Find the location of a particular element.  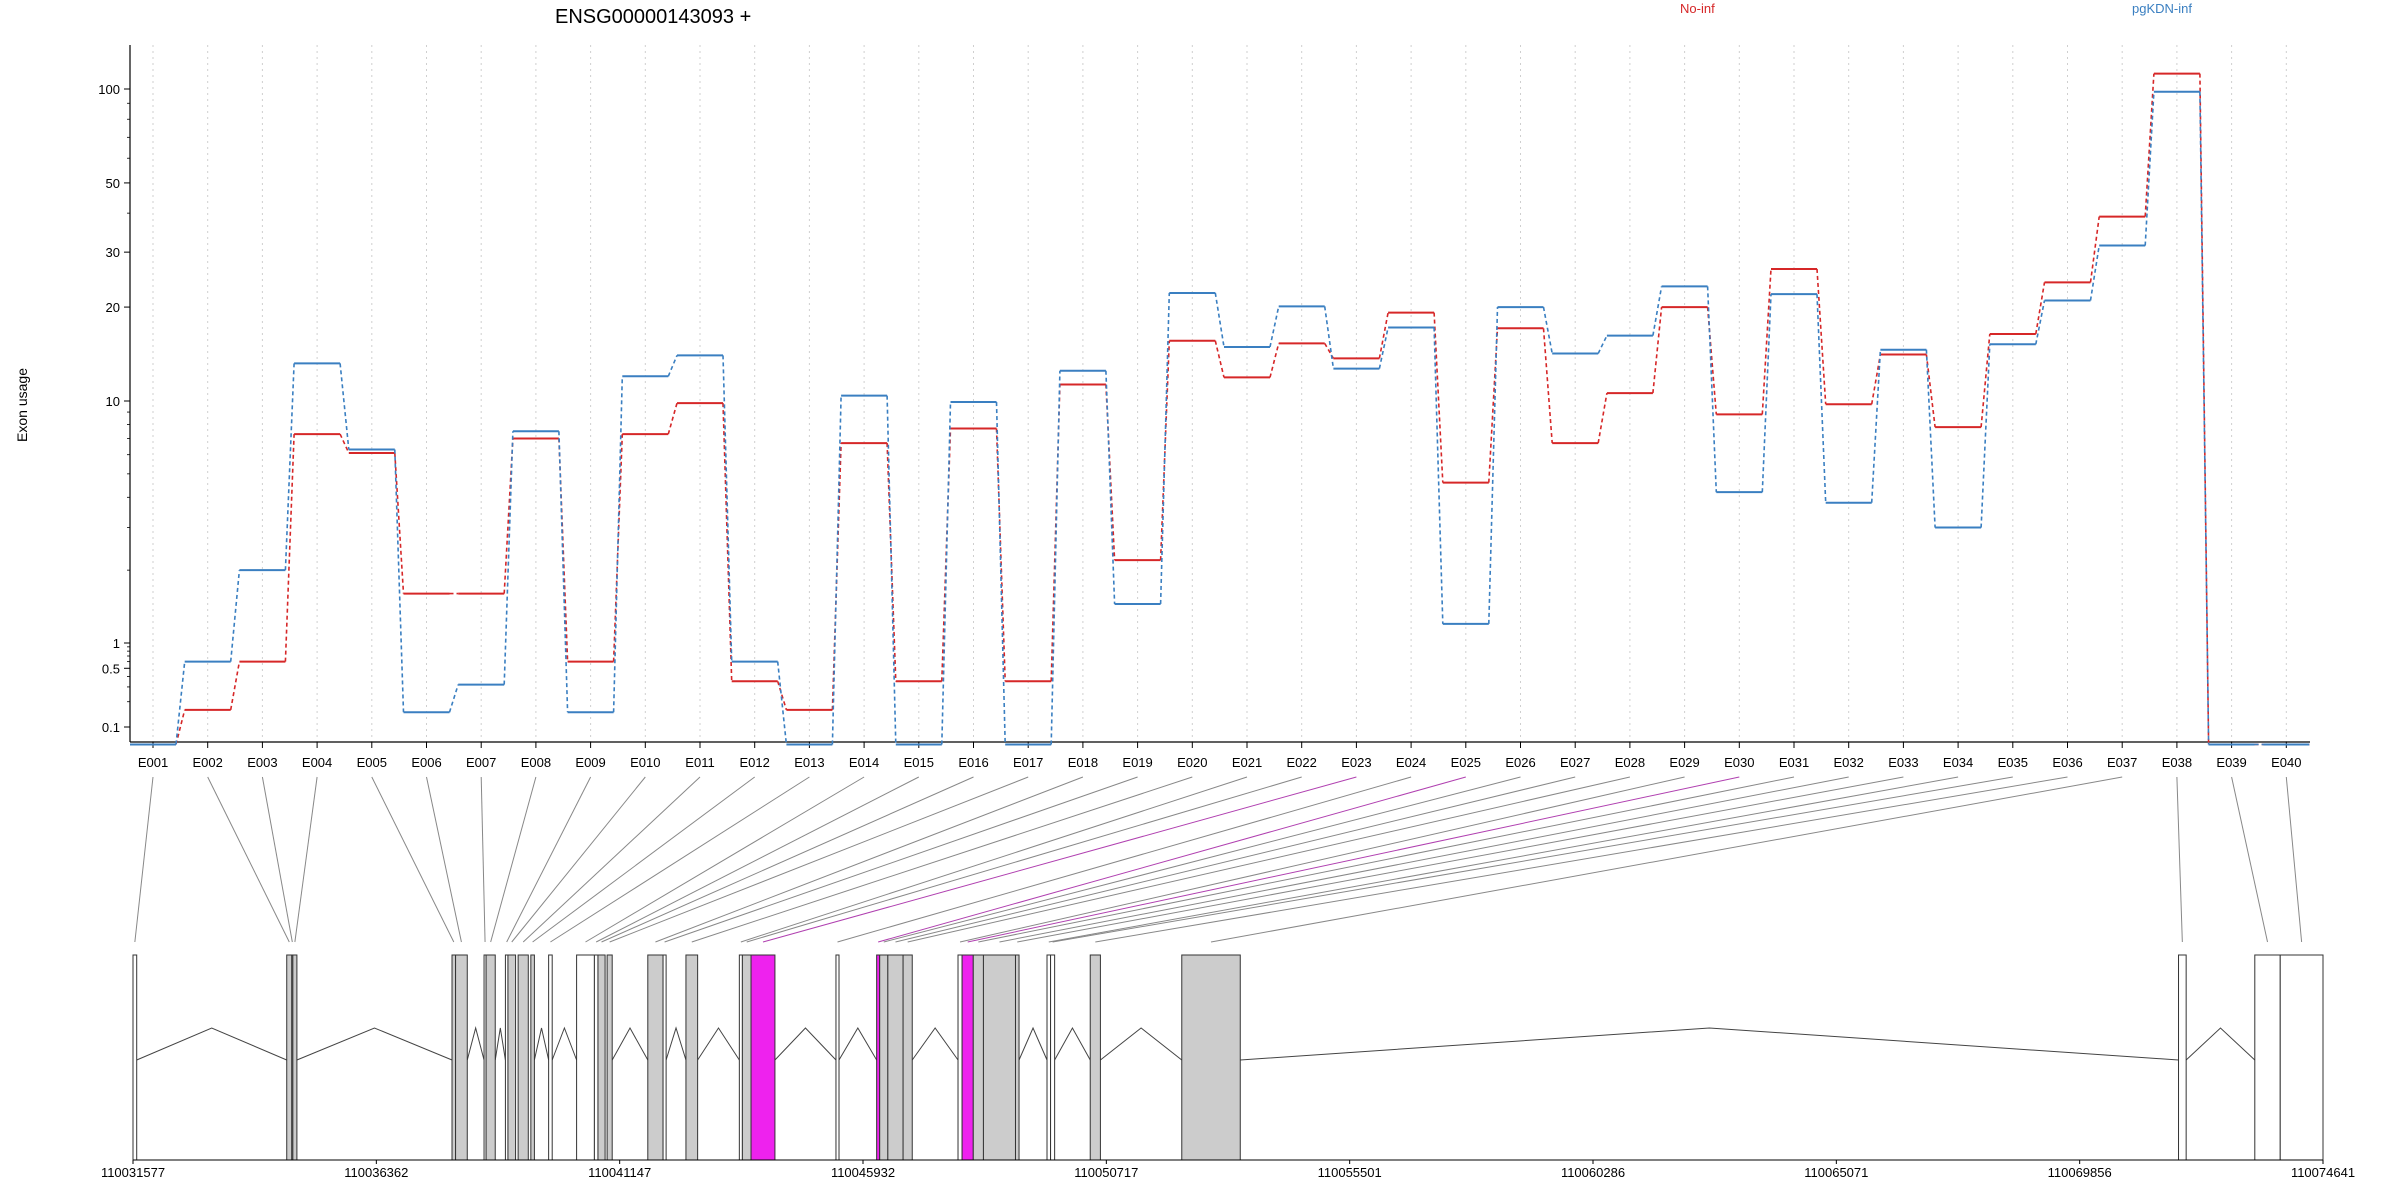

x-tick-label-e021: E021 is located at coordinates (1247, 762).